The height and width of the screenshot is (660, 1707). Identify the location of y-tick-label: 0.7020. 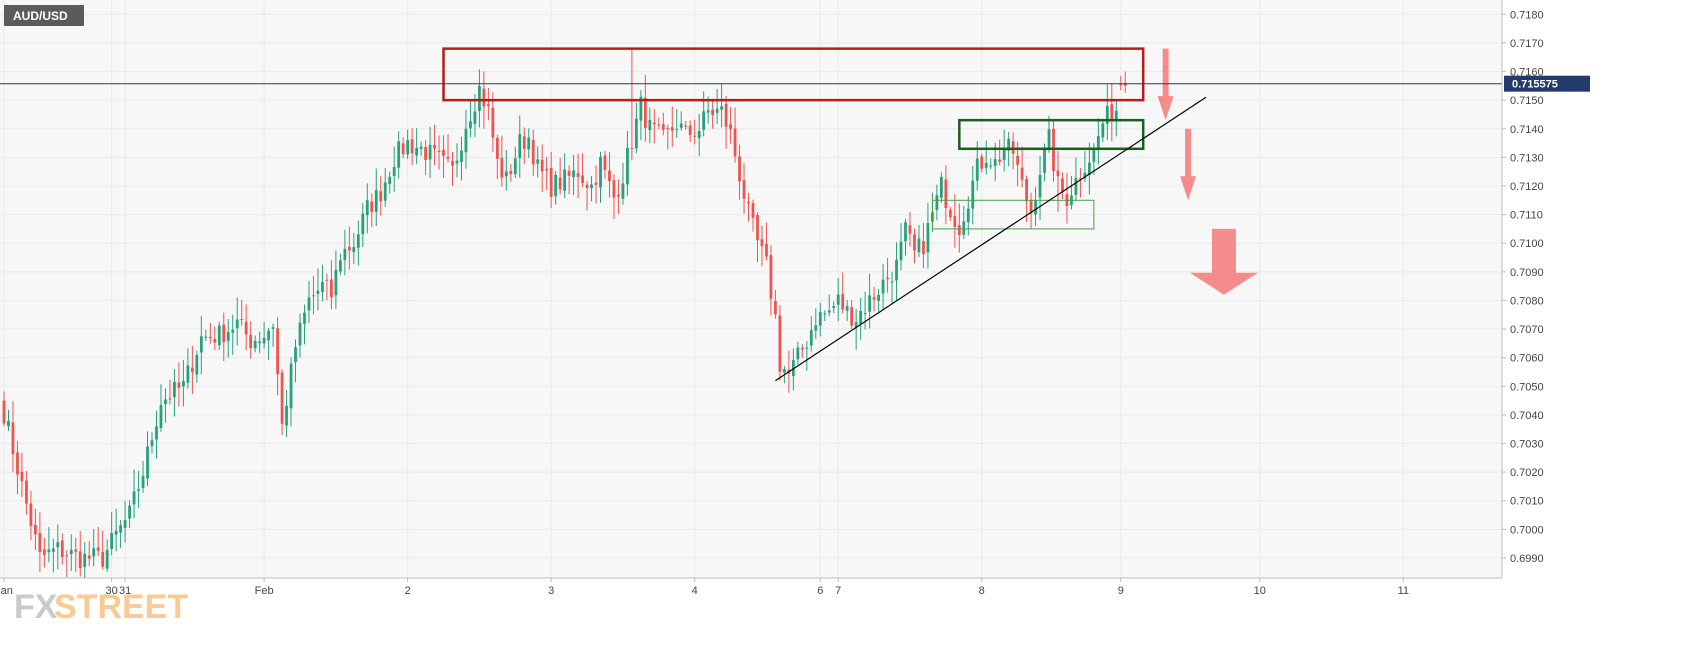
(1527, 473).